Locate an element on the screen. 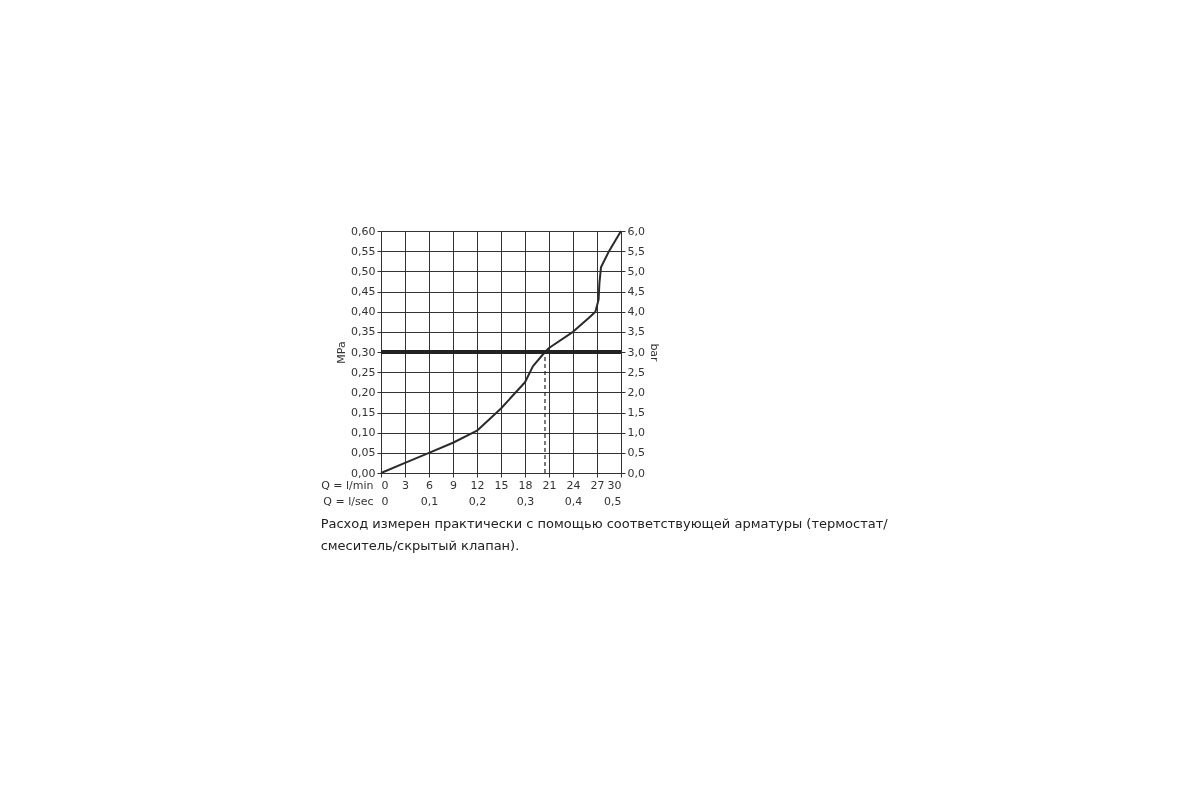 This screenshot has width=1200, height=800. y2-axis-title: bar is located at coordinates (654, 353).